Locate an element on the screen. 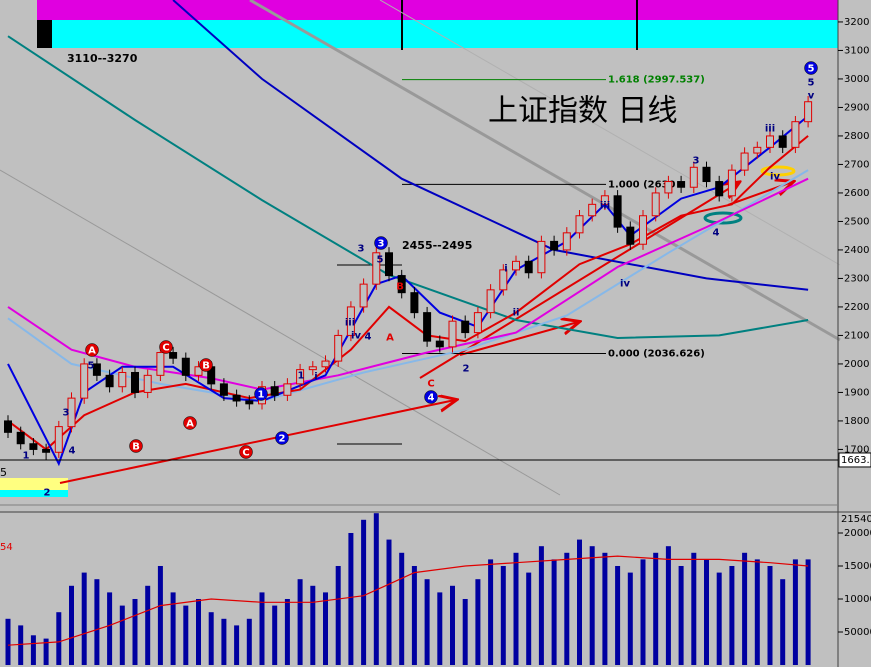 Image resolution: width=871 pixels, height=667 pixels. wave-label: iv is located at coordinates (356, 336).